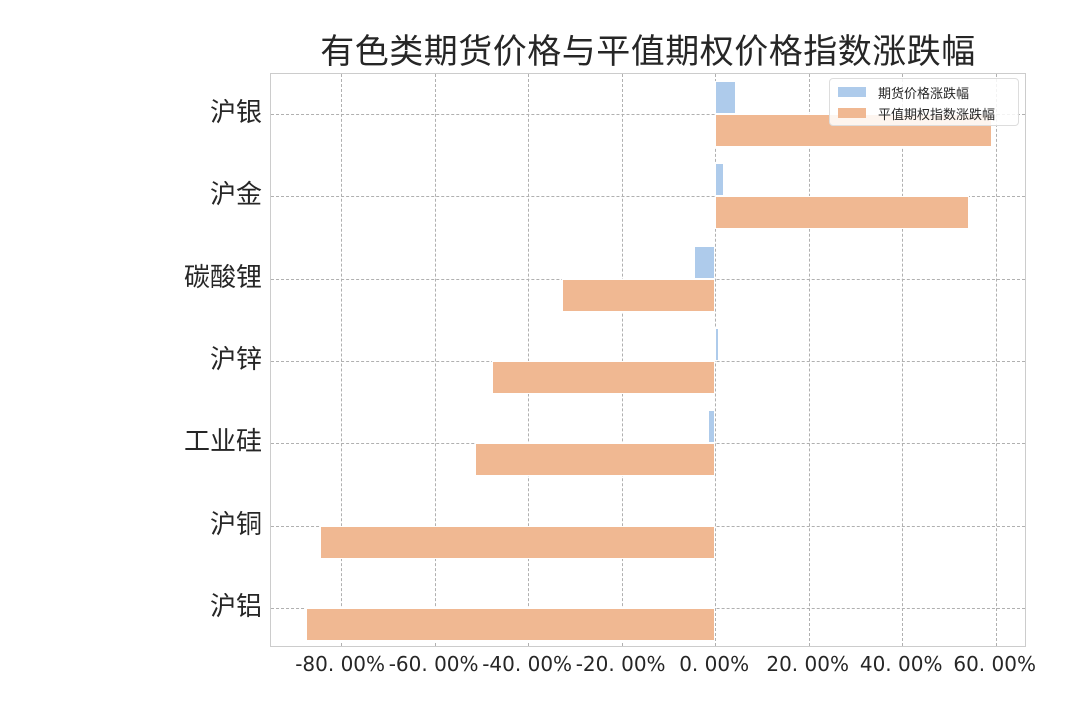 The width and height of the screenshot is (1080, 720). What do you see at coordinates (235, 113) in the screenshot?
I see `y-tick-label: 沪银` at bounding box center [235, 113].